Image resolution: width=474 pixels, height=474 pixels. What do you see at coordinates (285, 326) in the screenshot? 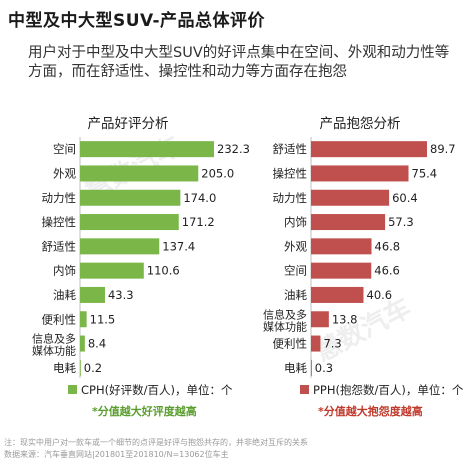
I see `complaint-category-label-line2: 媒体功能` at bounding box center [285, 326].